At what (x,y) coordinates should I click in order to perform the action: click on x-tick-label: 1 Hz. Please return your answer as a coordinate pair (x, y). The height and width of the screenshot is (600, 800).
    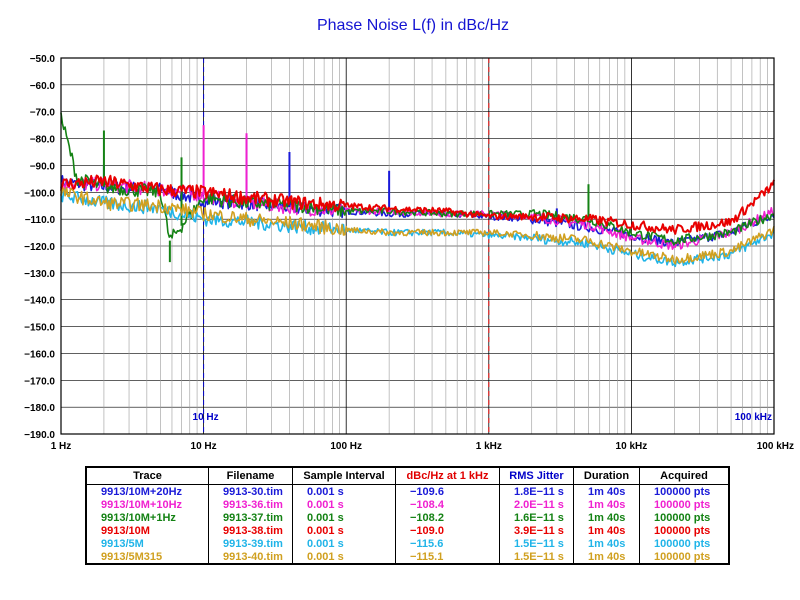
    Looking at the image, I should click on (61, 446).